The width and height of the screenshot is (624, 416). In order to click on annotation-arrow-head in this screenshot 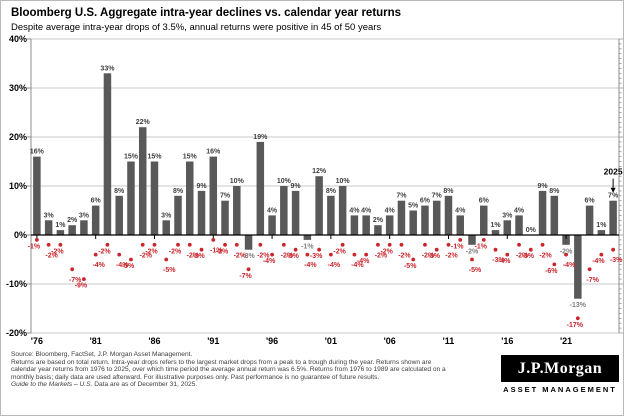, I will do `click(613, 190)`.